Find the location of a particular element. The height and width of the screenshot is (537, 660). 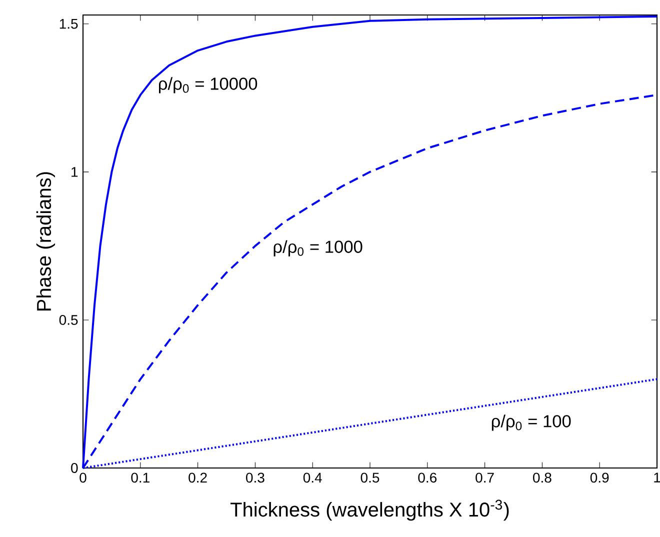

annotation: ρ/ρ$_{0}$ = 10000 is located at coordinates (208, 85).